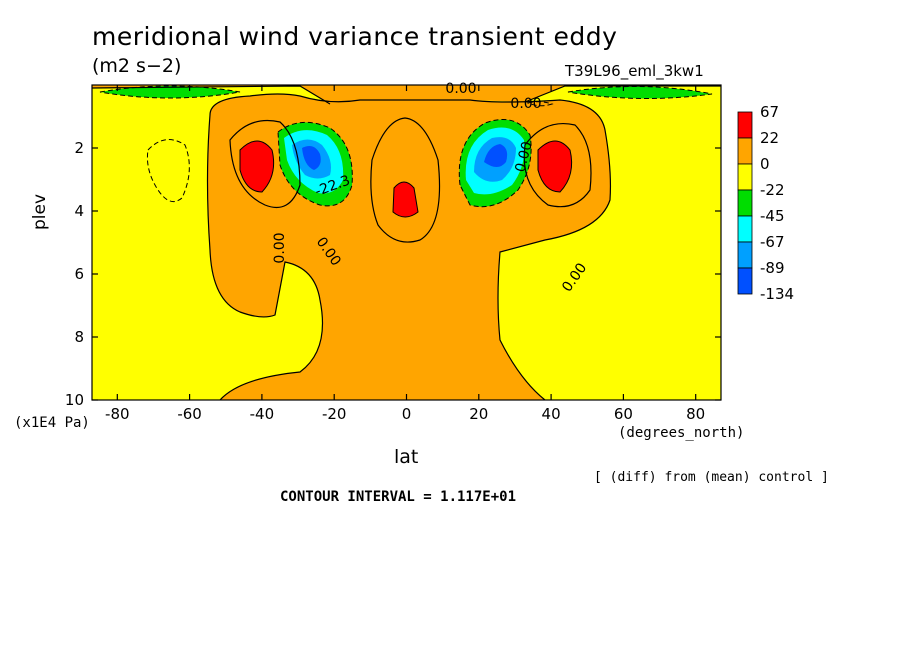  What do you see at coordinates (79, 274) in the screenshot?
I see `y-tick-label: 6` at bounding box center [79, 274].